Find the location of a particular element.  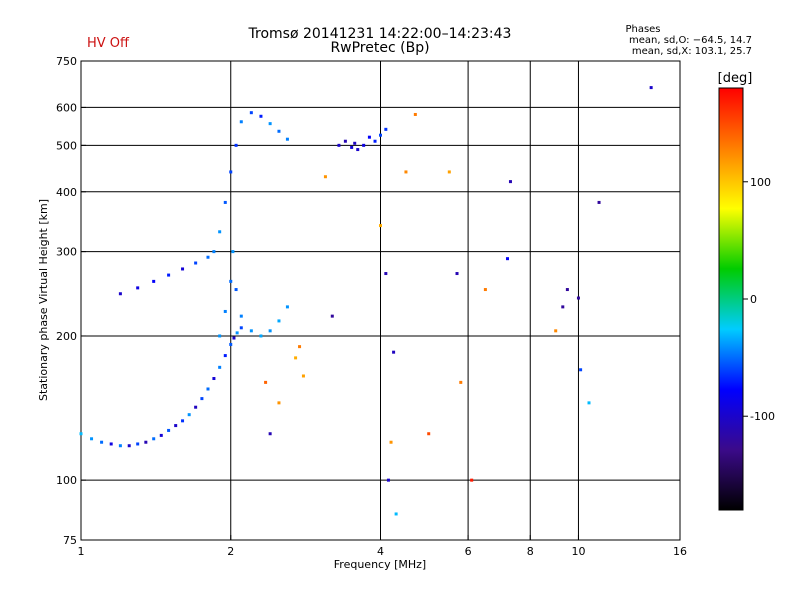

phase-stat-o: mean, sd,O: −64.5, 14.7 is located at coordinates (690, 40).